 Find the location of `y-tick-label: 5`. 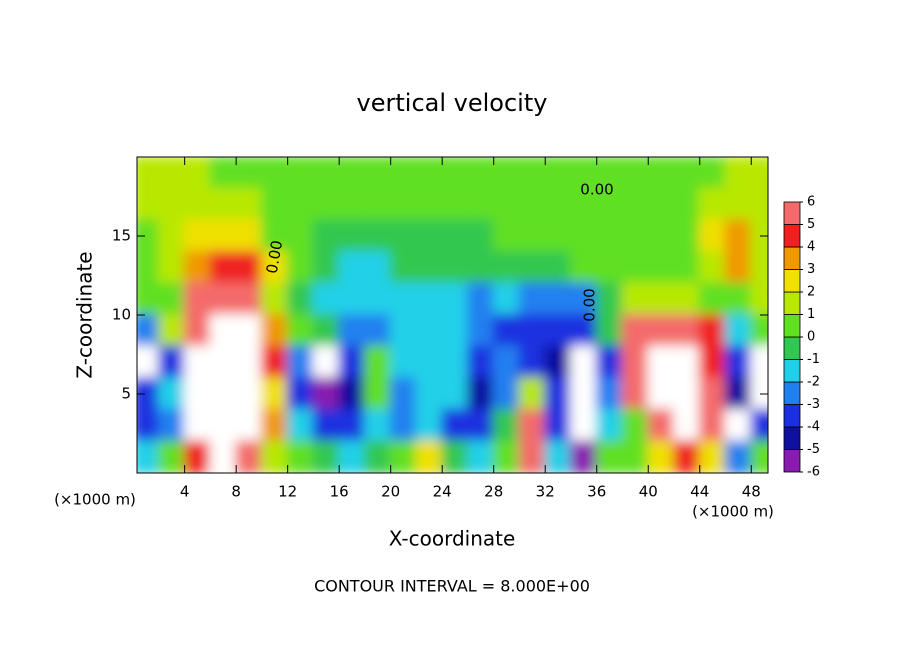

y-tick-label: 5 is located at coordinates (126, 394).